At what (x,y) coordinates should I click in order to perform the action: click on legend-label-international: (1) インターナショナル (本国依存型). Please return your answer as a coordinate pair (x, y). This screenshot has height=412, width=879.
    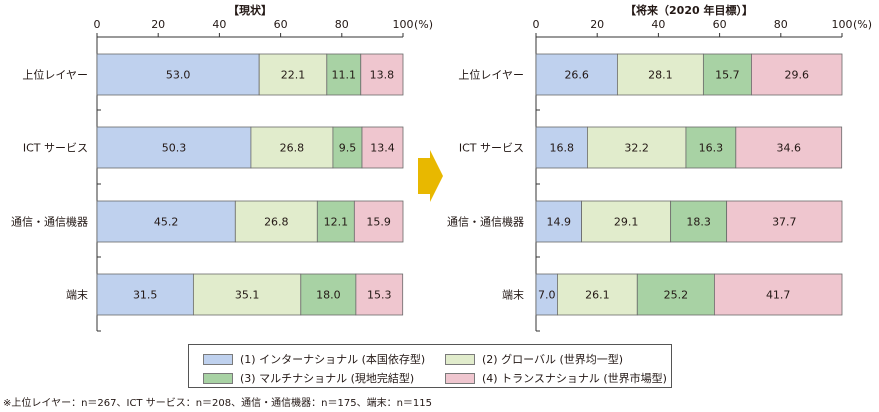
    Looking at the image, I should click on (333, 359).